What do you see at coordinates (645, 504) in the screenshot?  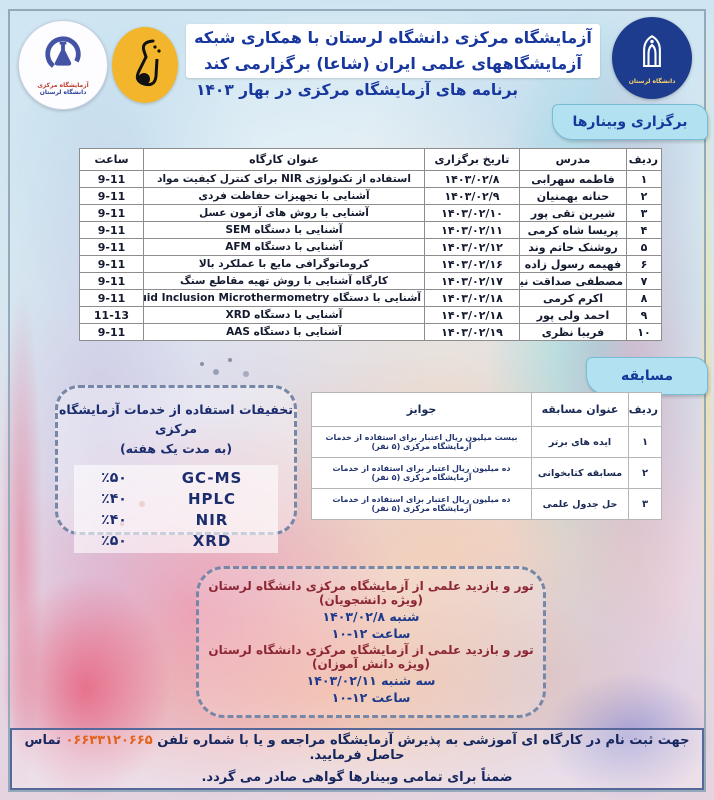 I see `competition-row-number: ۳` at bounding box center [645, 504].